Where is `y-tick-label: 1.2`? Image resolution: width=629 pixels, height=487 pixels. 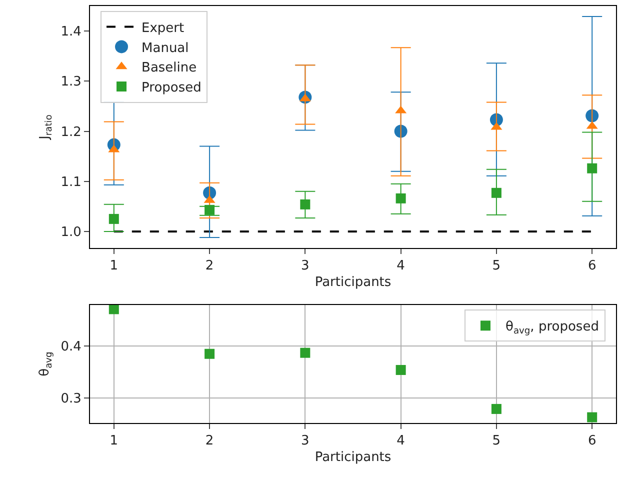
y-tick-label: 1.2 is located at coordinates (71, 132).